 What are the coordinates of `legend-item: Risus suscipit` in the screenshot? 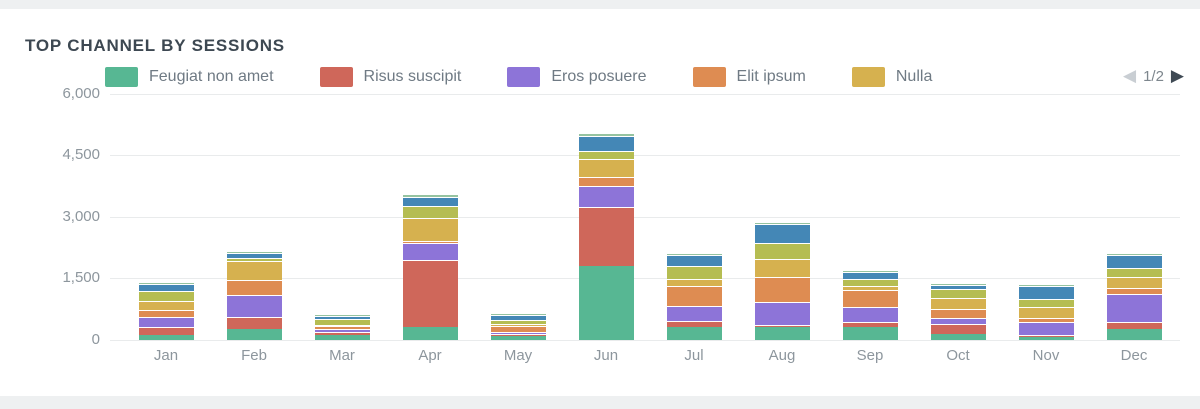 It's located at (390, 77).